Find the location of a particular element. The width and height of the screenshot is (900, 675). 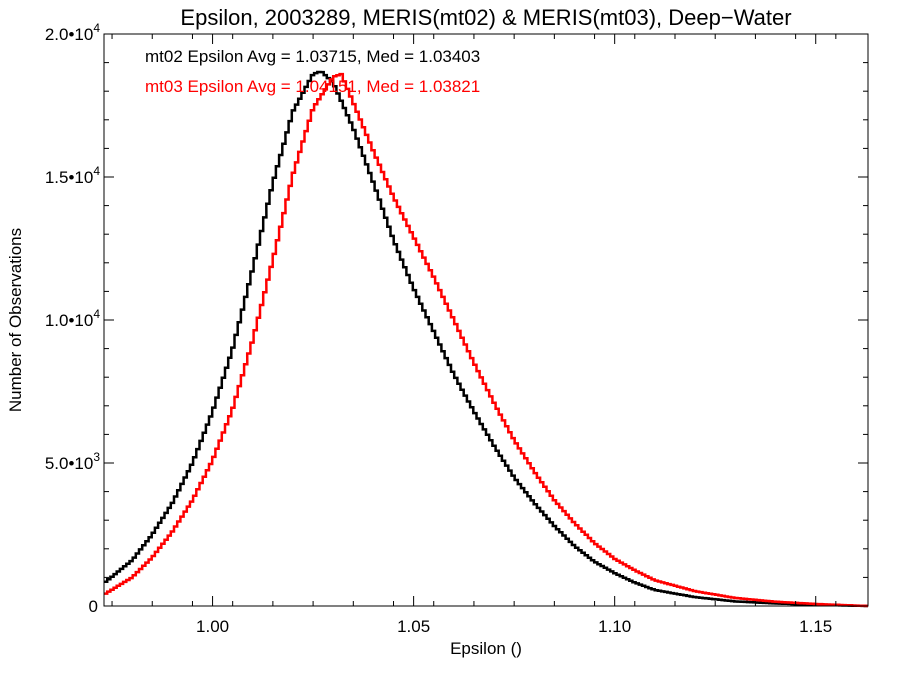

x-tick-label: 1.10 is located at coordinates (614, 626).